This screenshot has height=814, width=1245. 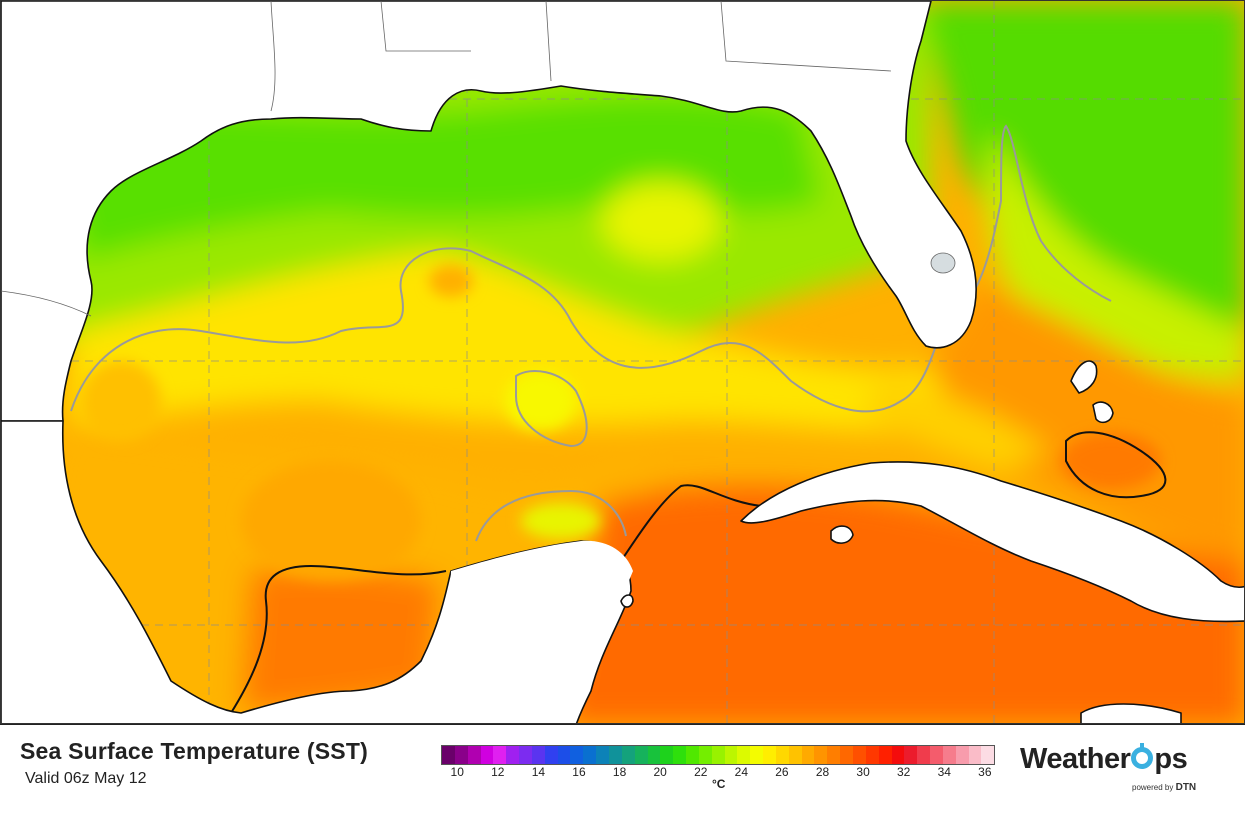 What do you see at coordinates (539, 631) in the screenshot?
I see `yucatan` at bounding box center [539, 631].